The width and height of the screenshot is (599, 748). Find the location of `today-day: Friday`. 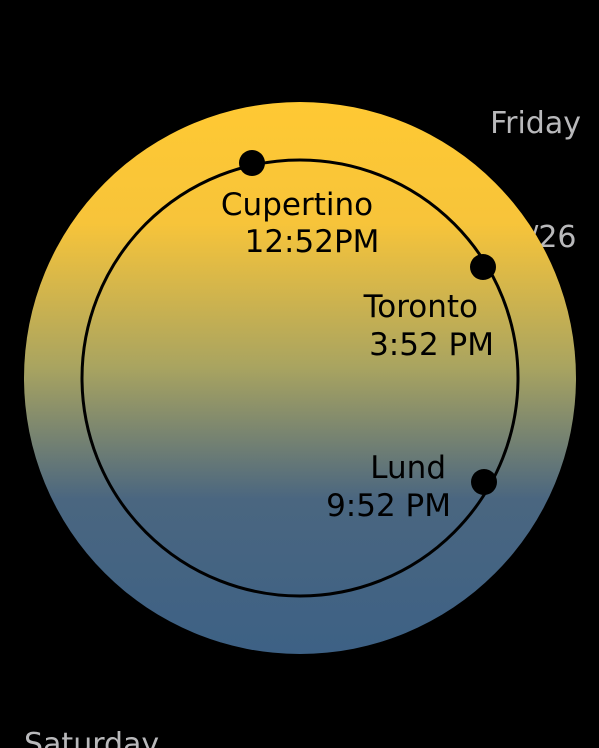

today-day: Friday is located at coordinates (535, 123).